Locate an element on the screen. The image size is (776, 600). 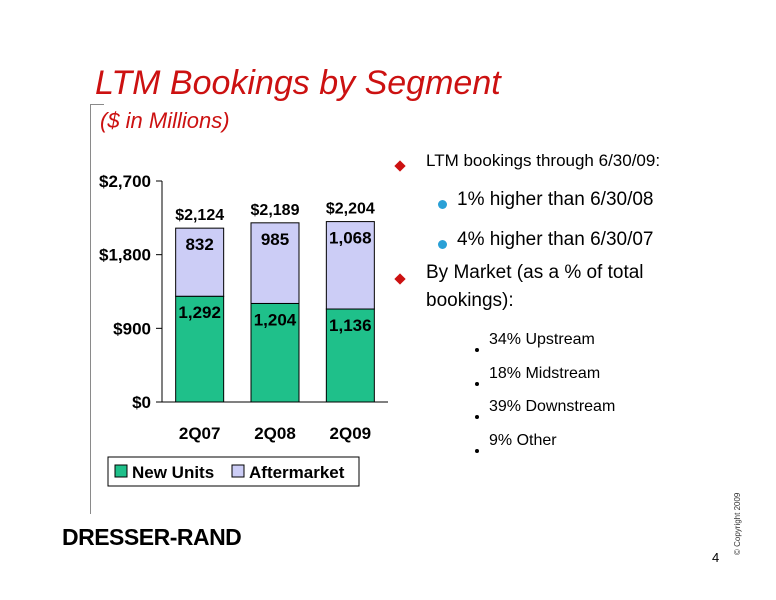
company-logo: DRESSER-RAND is located at coordinates (152, 537).